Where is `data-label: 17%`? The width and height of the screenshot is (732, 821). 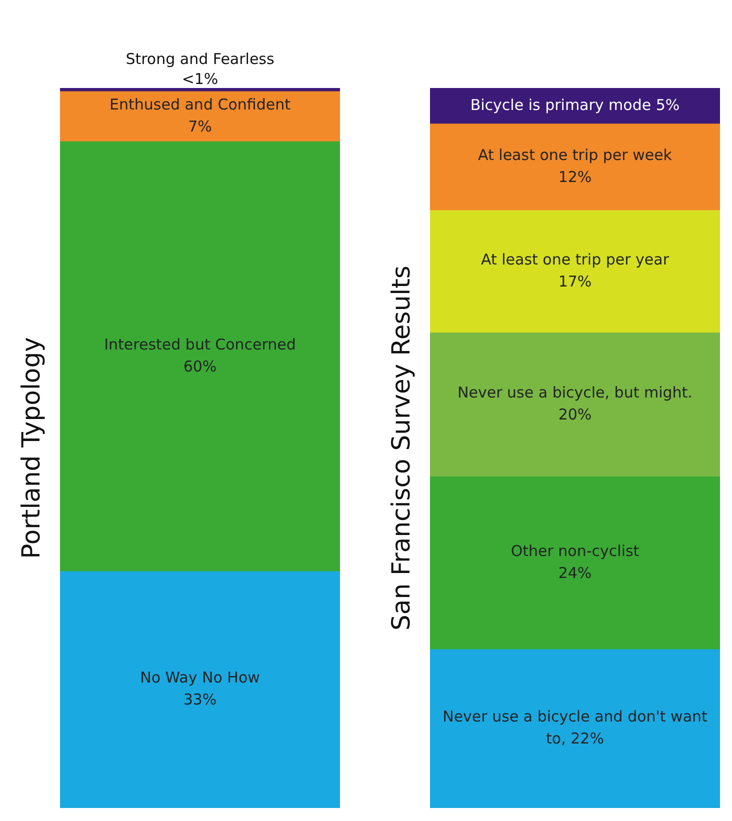 data-label: 17% is located at coordinates (575, 281).